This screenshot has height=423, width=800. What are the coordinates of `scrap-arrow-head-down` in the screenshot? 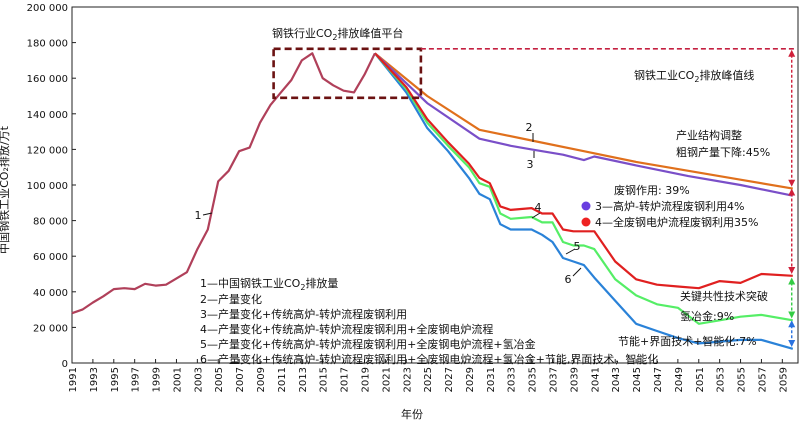 It's located at (792, 270).